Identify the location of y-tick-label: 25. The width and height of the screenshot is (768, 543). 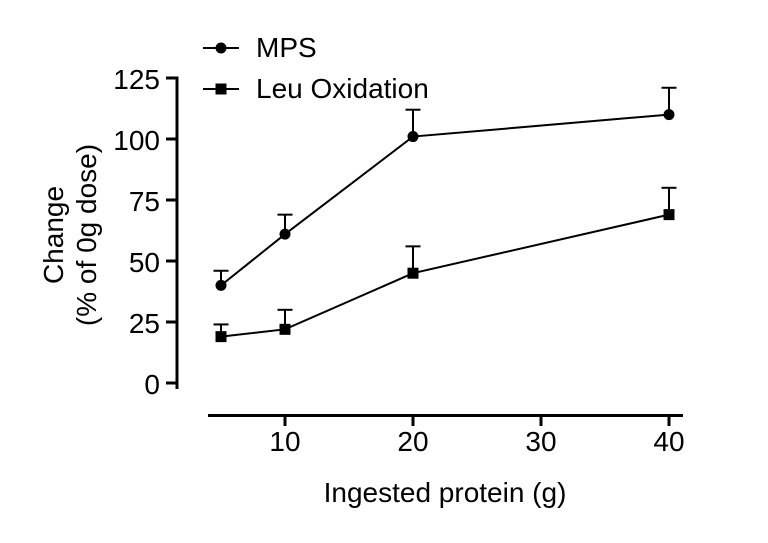
(144, 323).